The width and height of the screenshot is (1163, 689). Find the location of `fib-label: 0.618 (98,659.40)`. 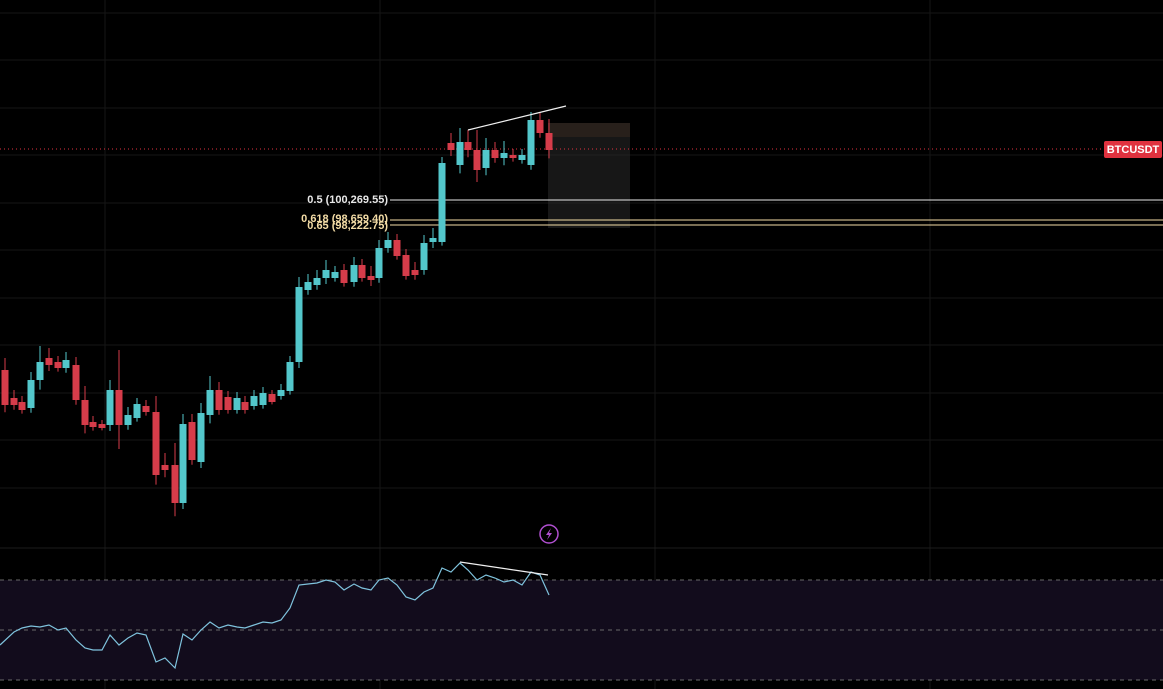

fib-label: 0.618 (98,659.40) is located at coordinates (344, 219).